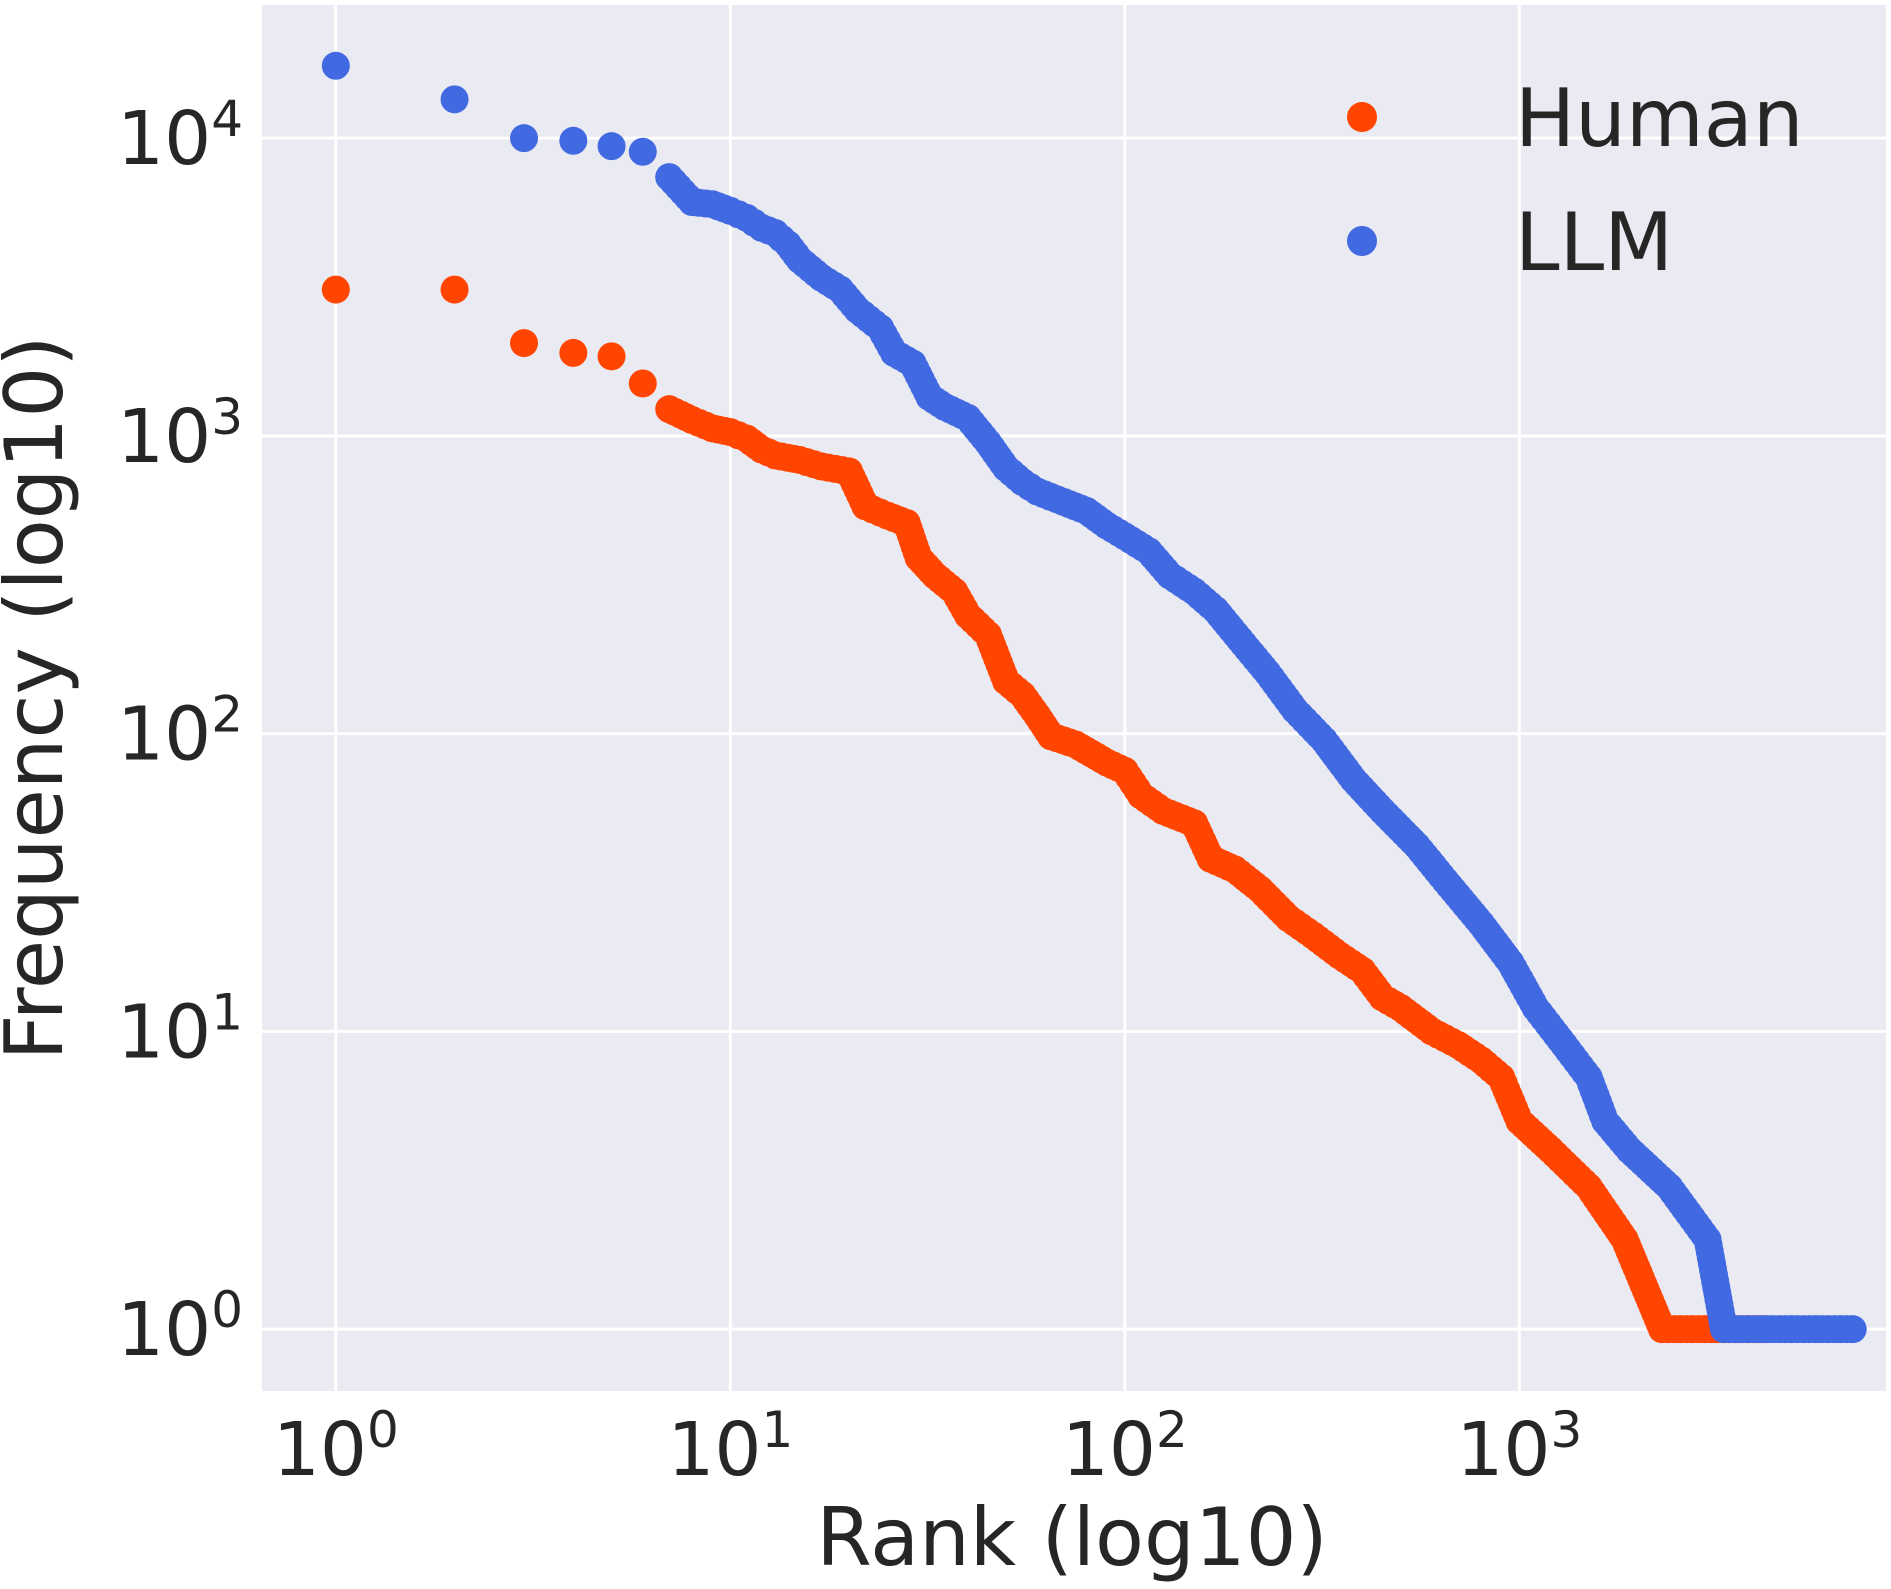 The height and width of the screenshot is (1589, 1891). Describe the element at coordinates (1659, 118) in the screenshot. I see `legend-label-human: Human` at that location.